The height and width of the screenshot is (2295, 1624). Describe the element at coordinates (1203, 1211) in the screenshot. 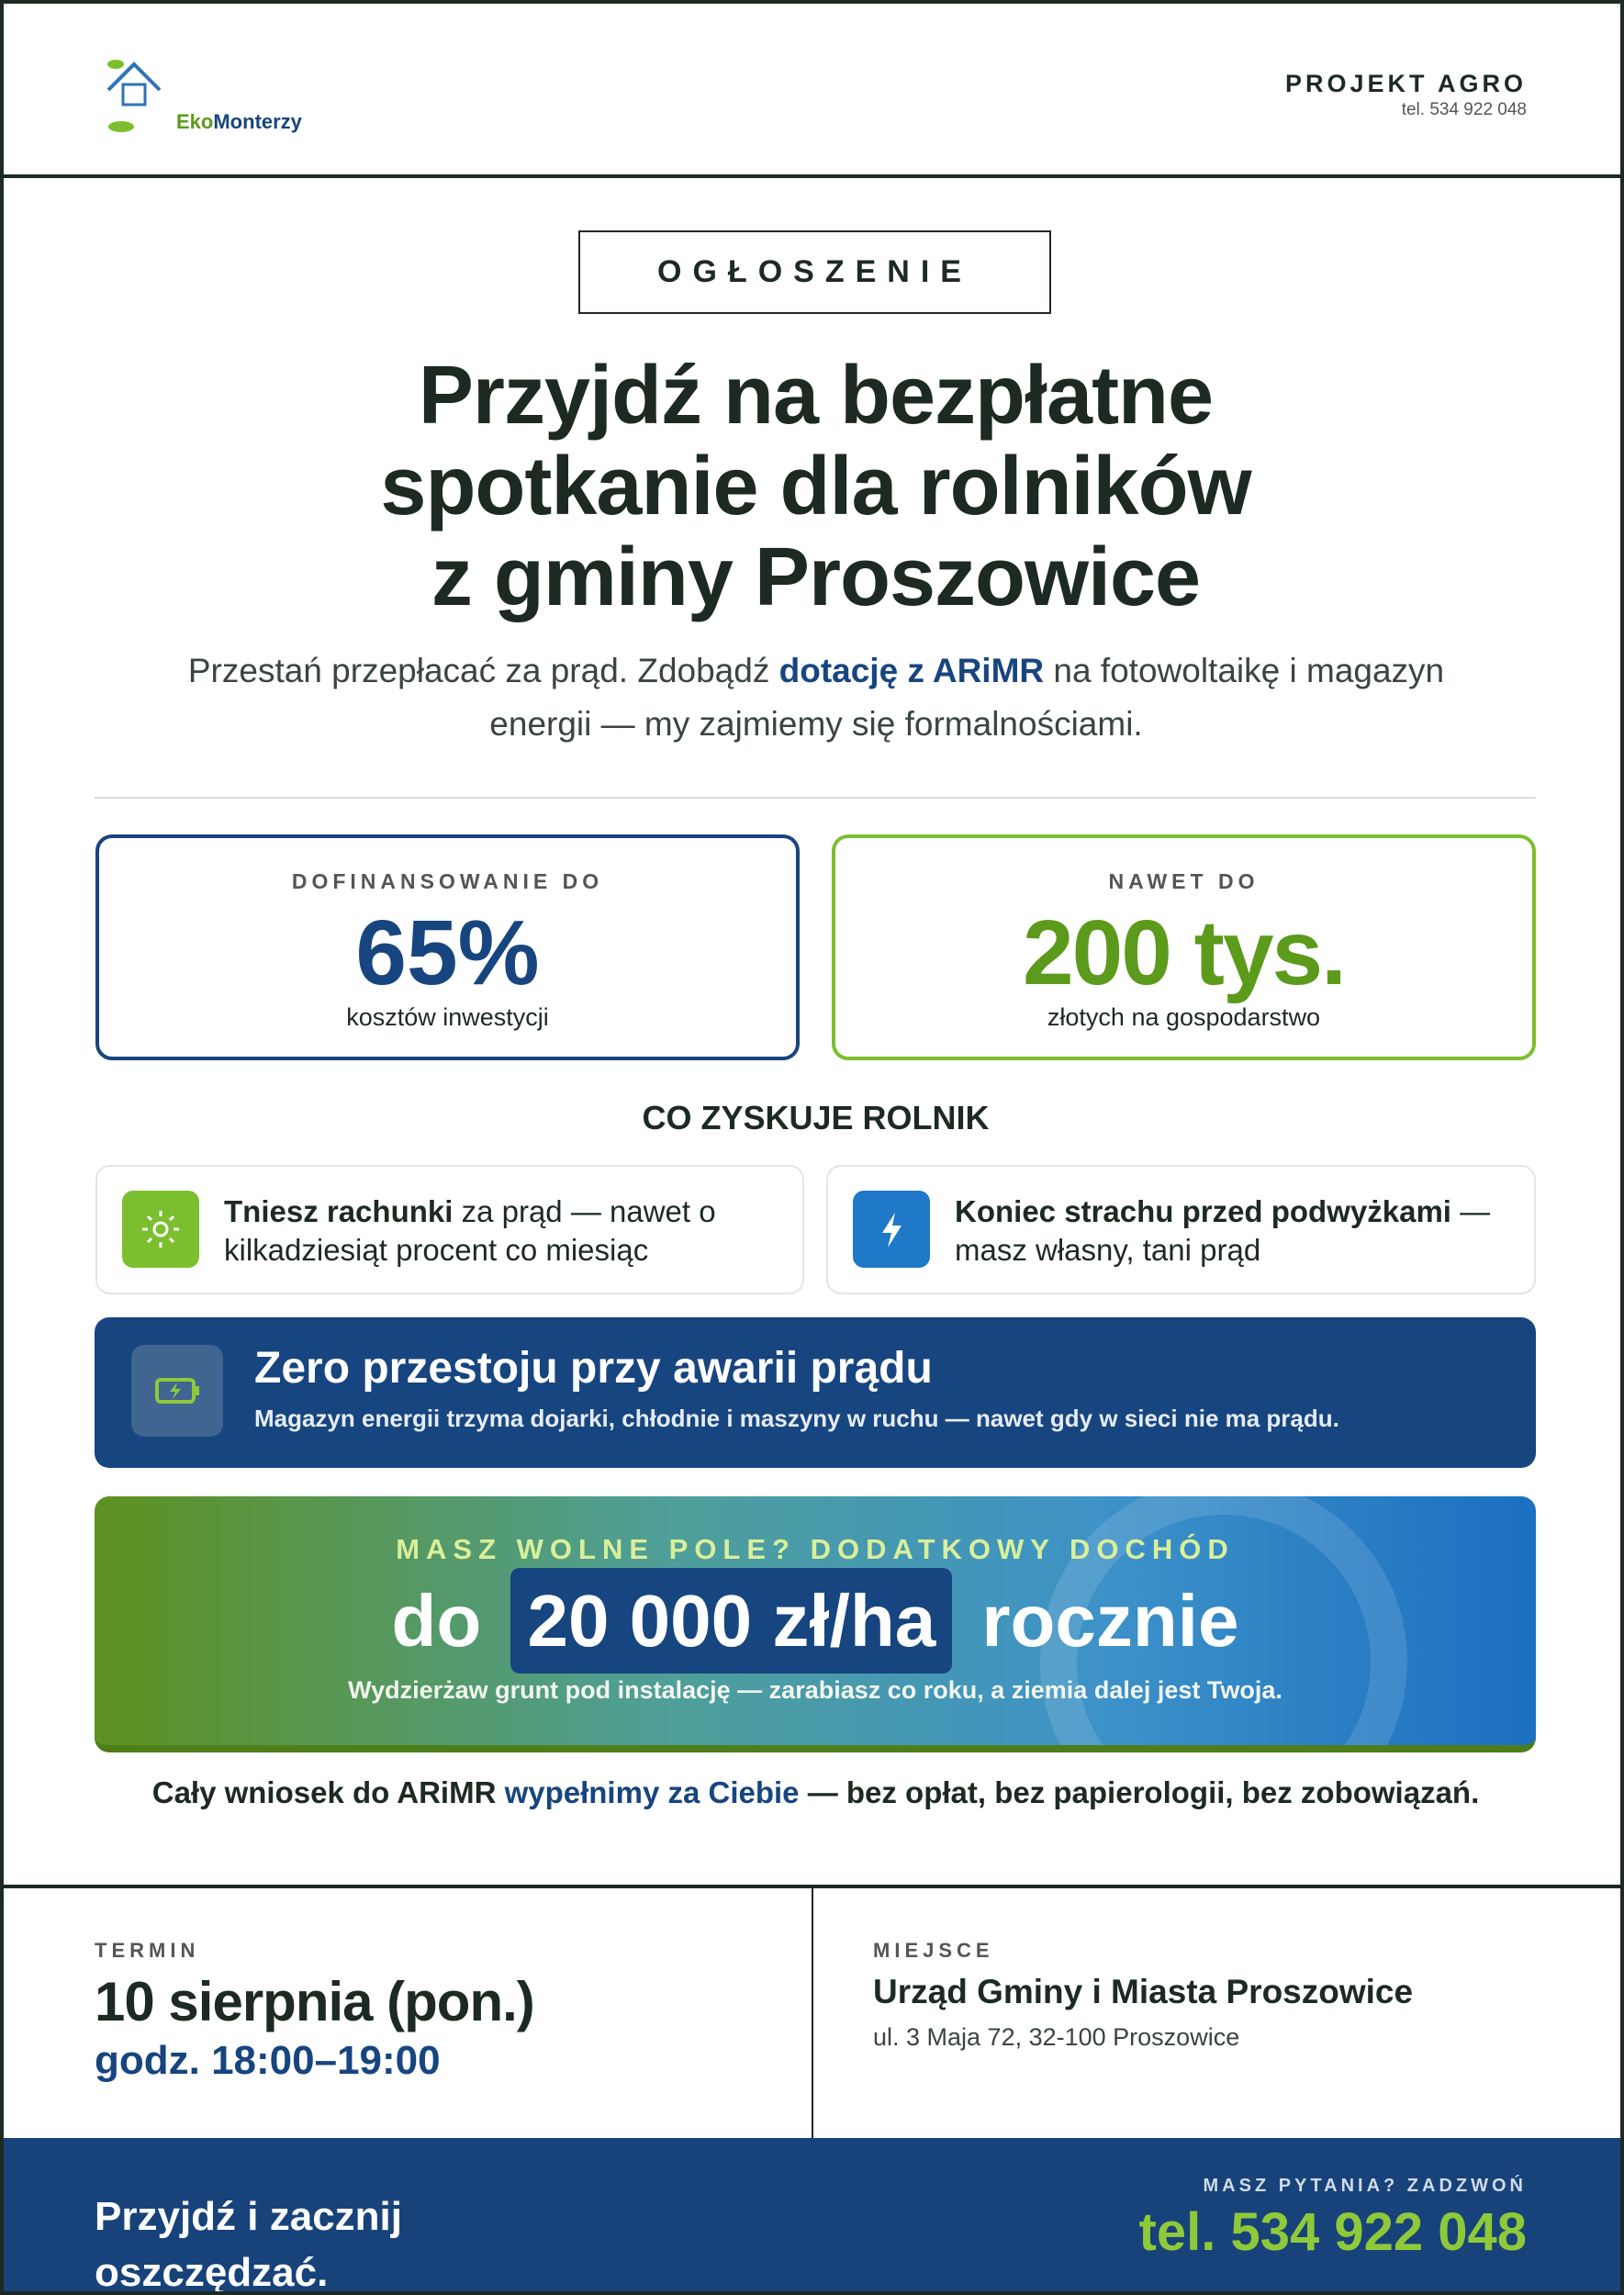

I see `benefit-bold: Koniec strachu przed podwyżkami` at that location.